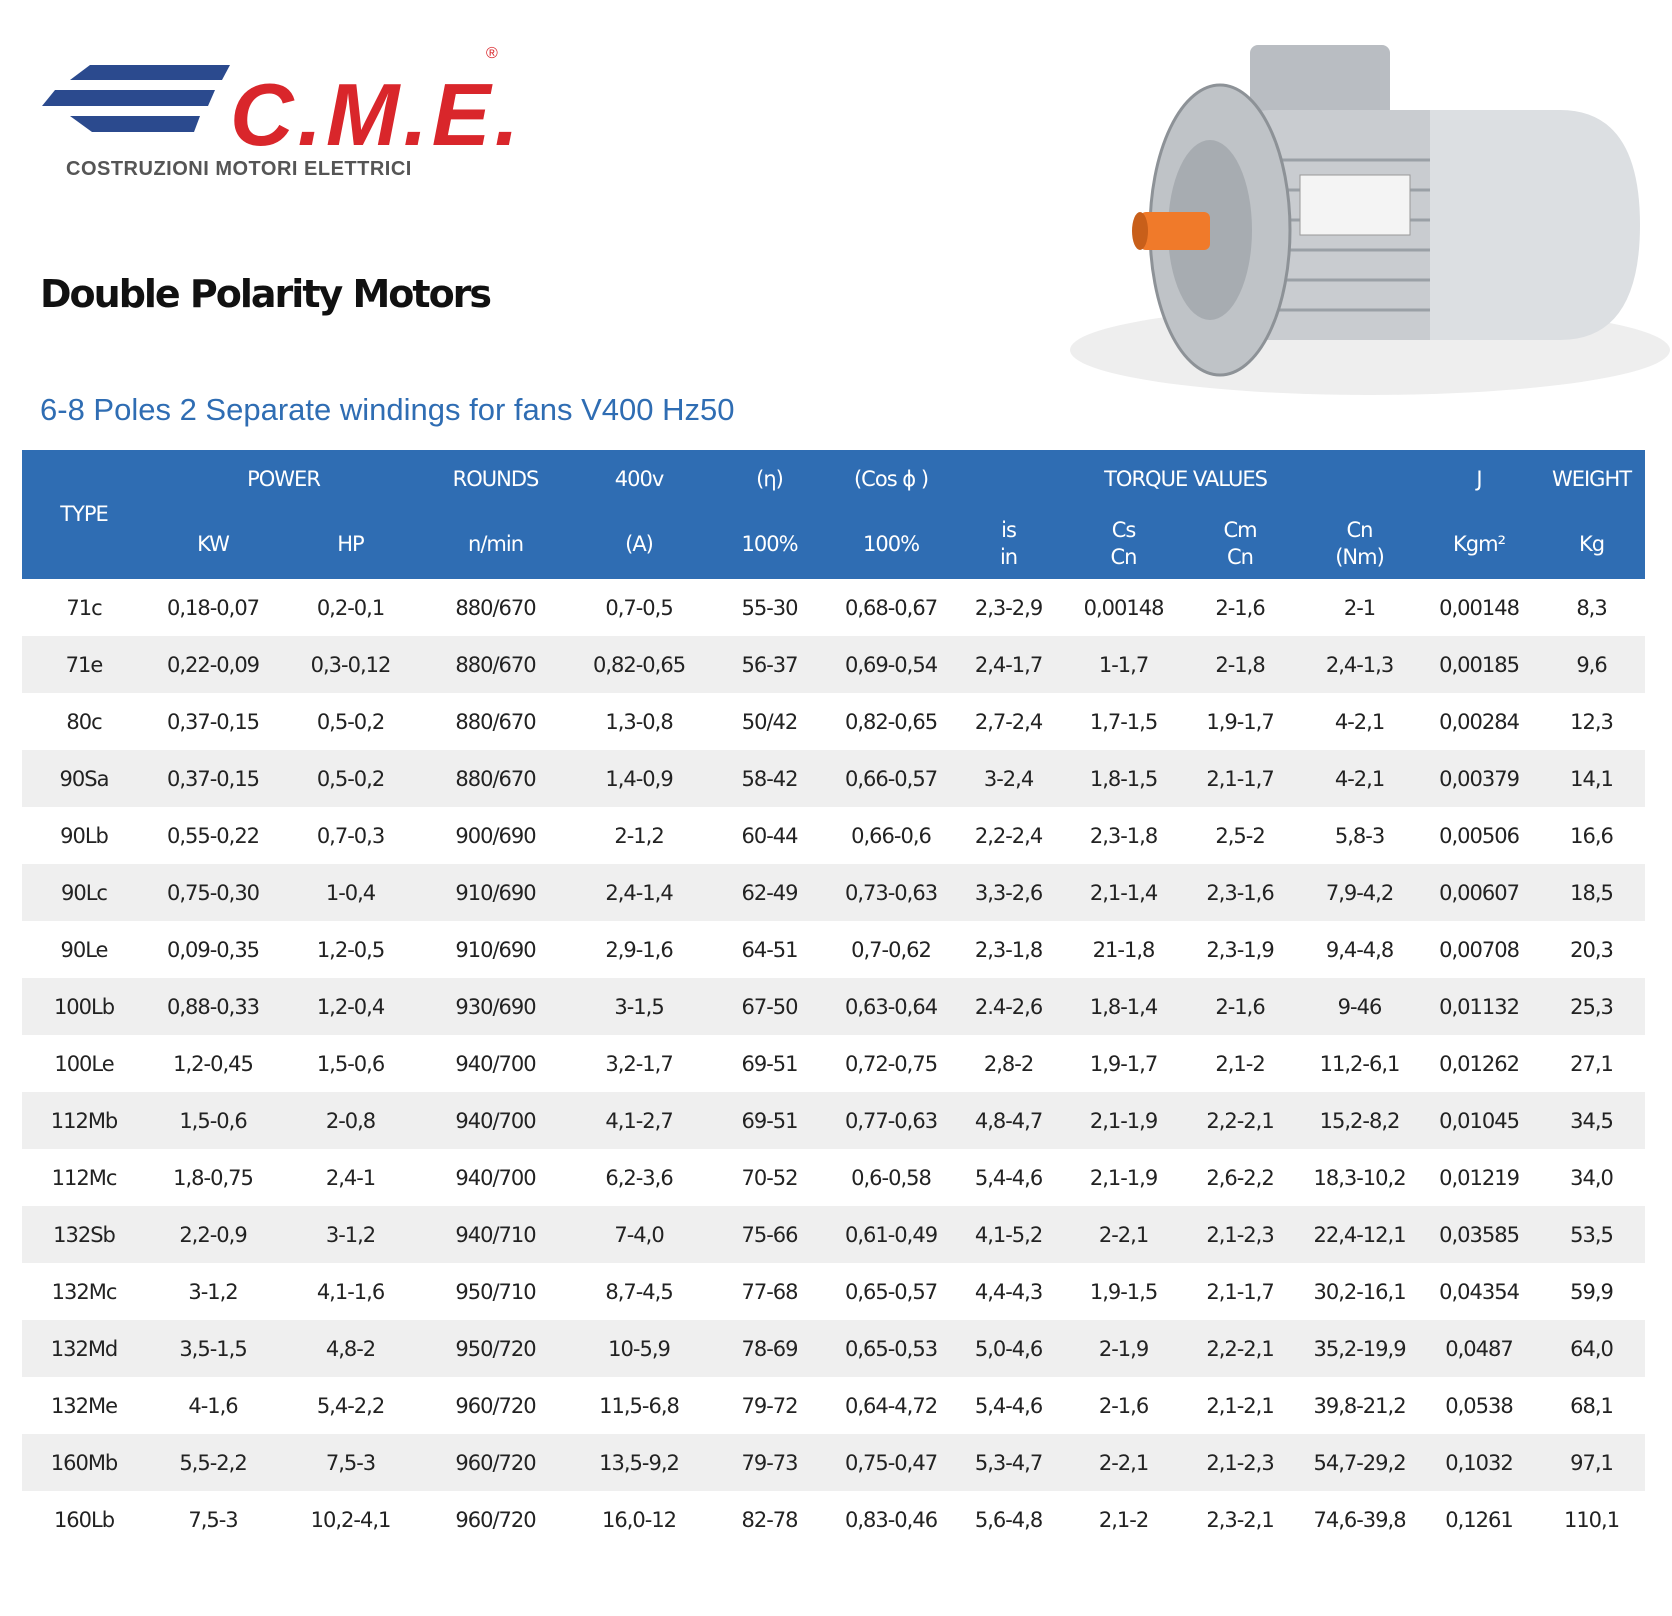  What do you see at coordinates (1370, 220) in the screenshot?
I see `motor-illustration` at bounding box center [1370, 220].